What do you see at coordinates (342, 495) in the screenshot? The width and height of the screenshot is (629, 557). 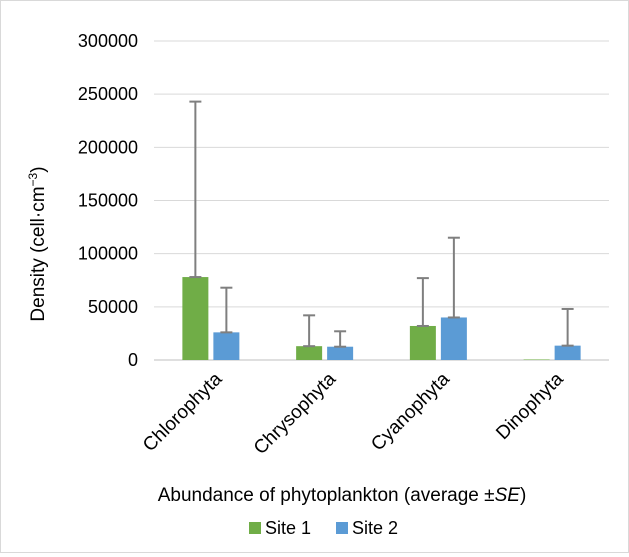 I see `x-axis-title: Abundance of phytoplankton (average ±SE)` at bounding box center [342, 495].